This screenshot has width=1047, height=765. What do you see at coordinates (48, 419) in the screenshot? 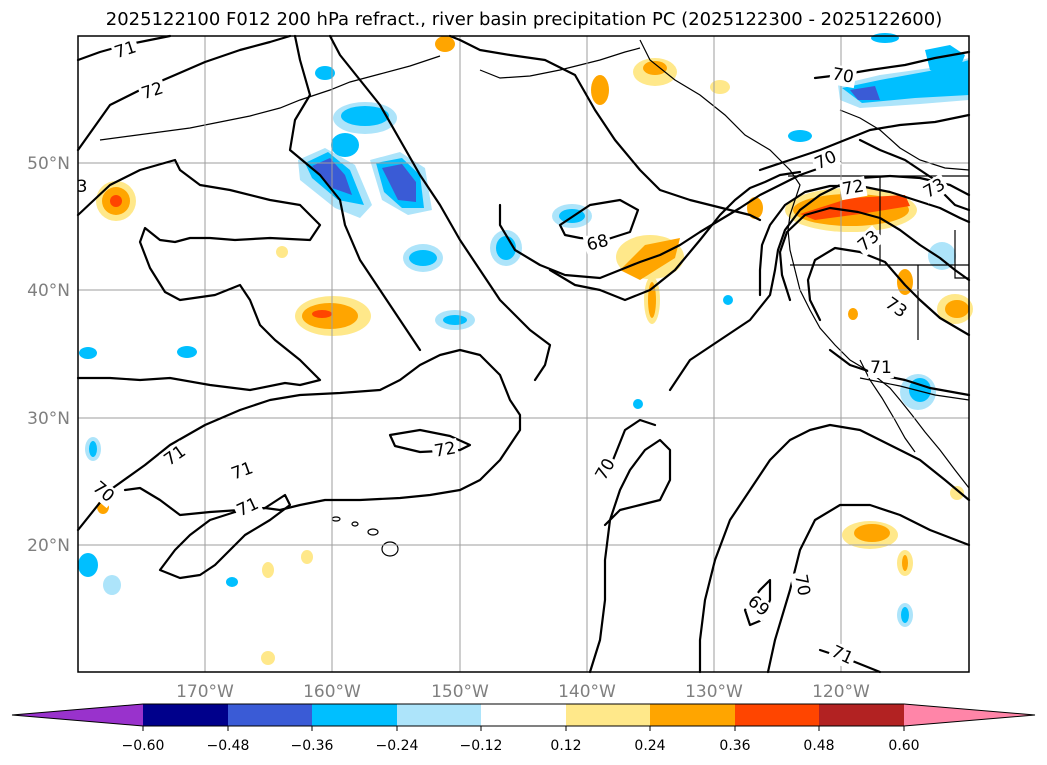
I see `lat-tick-label: 30°N` at bounding box center [48, 419].